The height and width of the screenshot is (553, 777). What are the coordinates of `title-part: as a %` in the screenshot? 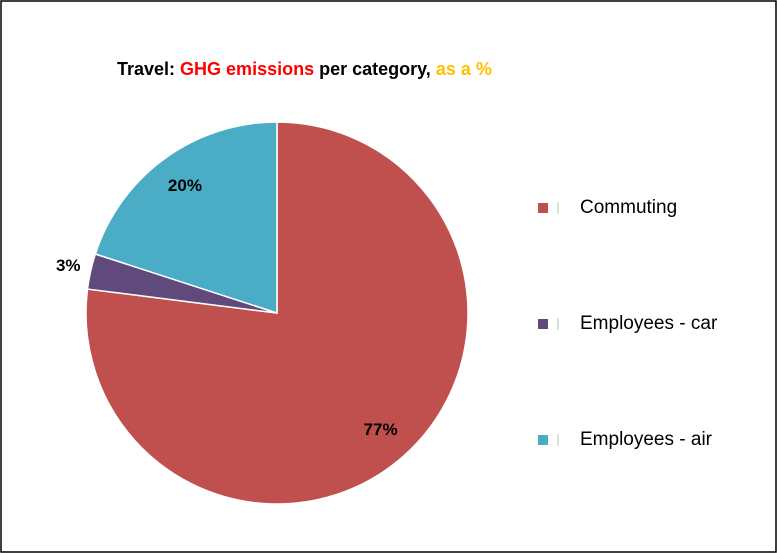 It's located at (464, 69).